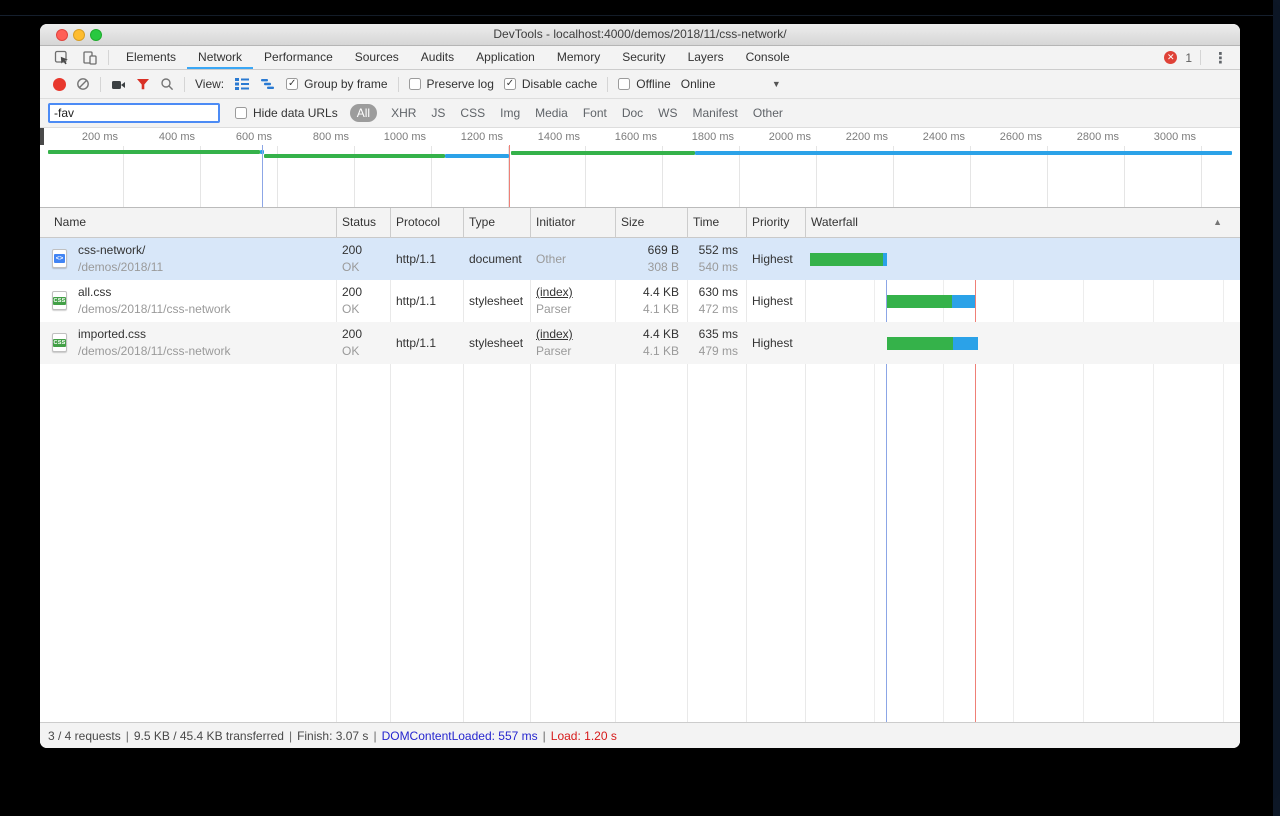 This screenshot has width=1280, height=816. What do you see at coordinates (363, 113) in the screenshot?
I see `filter-type-all: All` at bounding box center [363, 113].